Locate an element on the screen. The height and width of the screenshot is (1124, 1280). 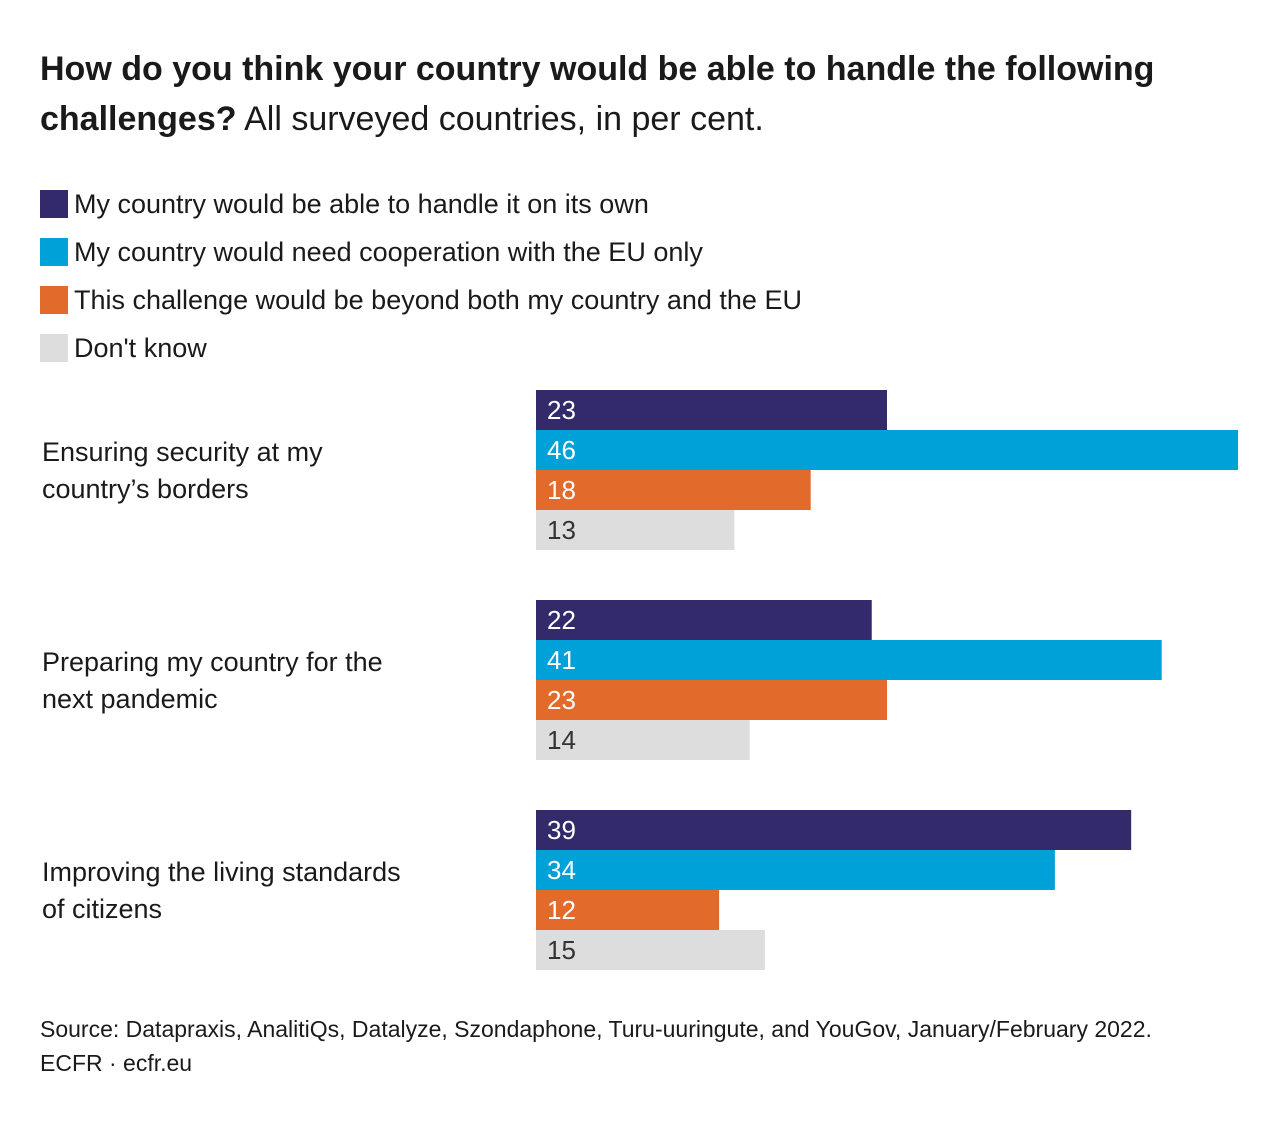
legend-item: Don't know is located at coordinates (421, 348).